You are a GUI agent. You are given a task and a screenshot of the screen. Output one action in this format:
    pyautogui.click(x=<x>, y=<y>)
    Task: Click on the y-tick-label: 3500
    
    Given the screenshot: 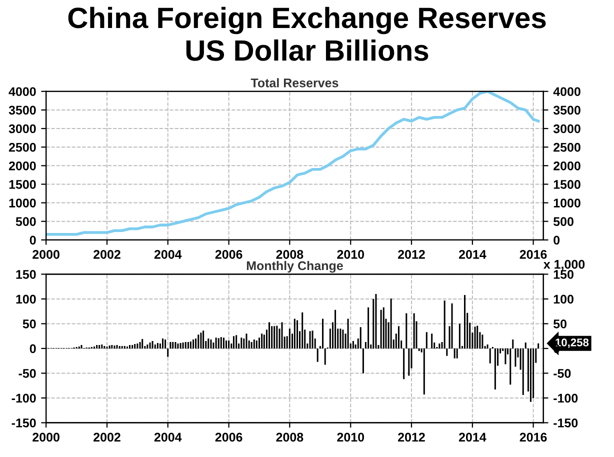 What is the action you would take?
    pyautogui.click(x=22, y=110)
    